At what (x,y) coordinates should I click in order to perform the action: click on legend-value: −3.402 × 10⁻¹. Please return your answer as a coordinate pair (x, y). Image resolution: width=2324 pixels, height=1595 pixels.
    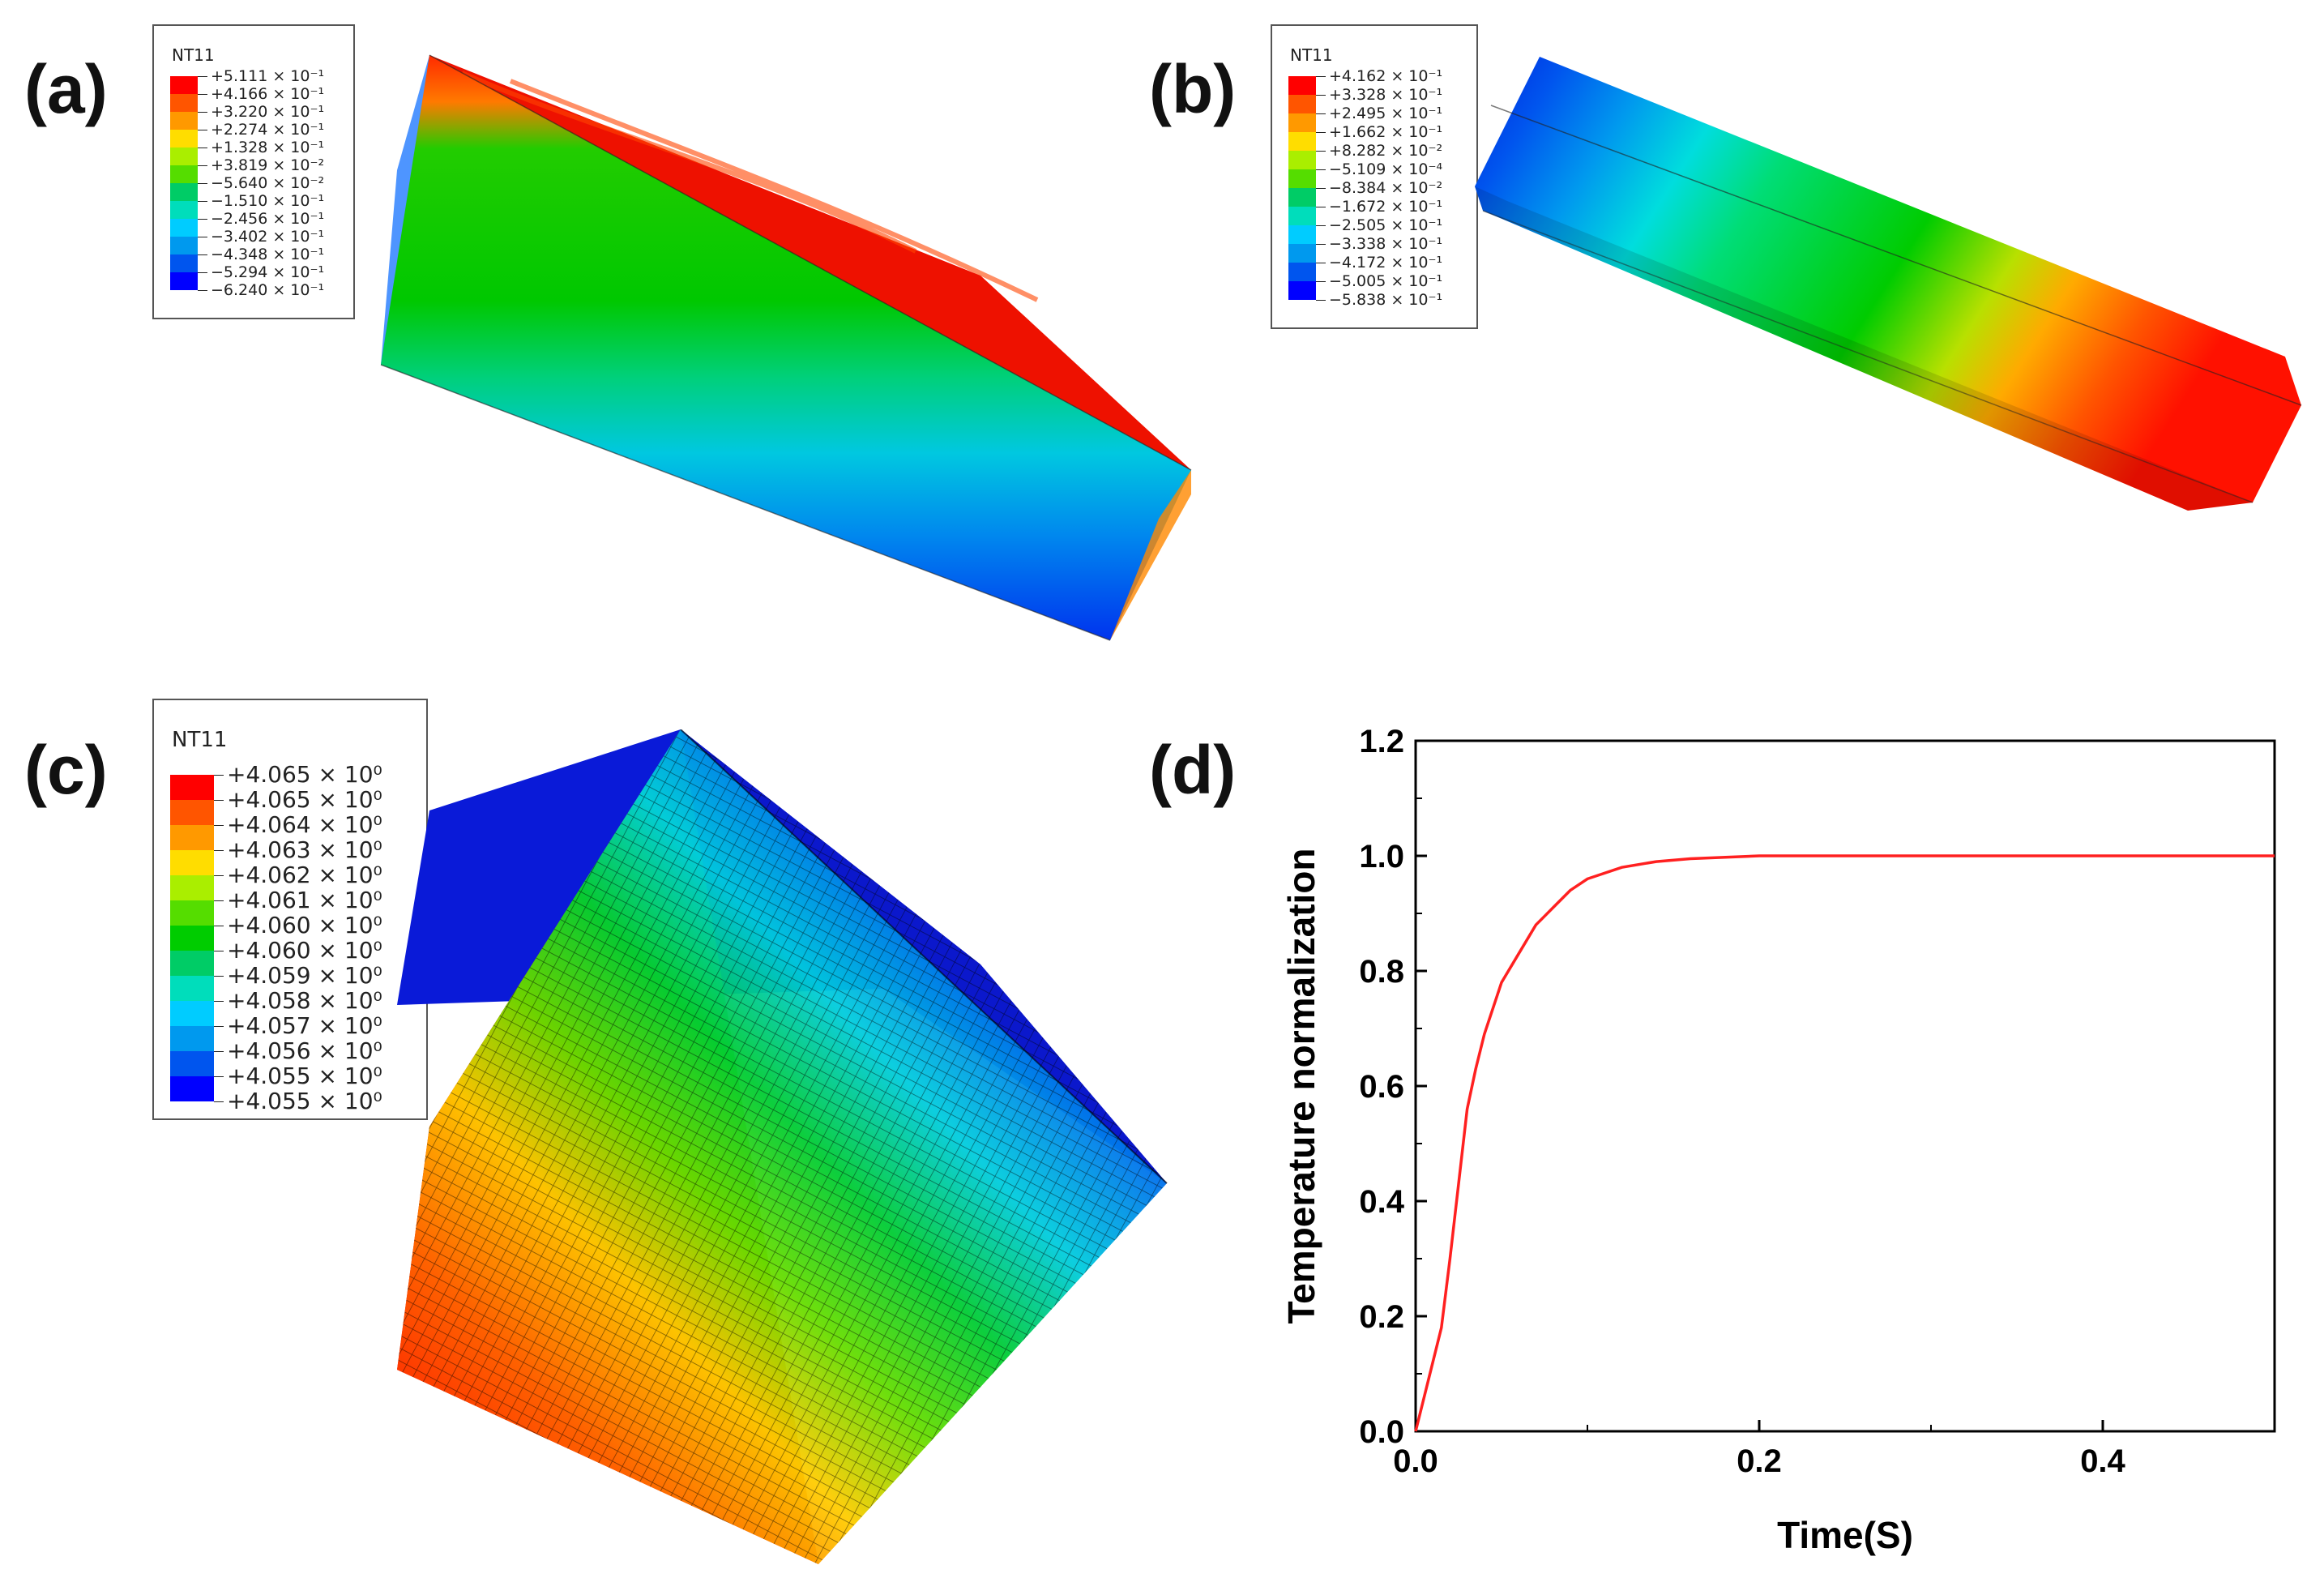
    Looking at the image, I should click on (268, 236).